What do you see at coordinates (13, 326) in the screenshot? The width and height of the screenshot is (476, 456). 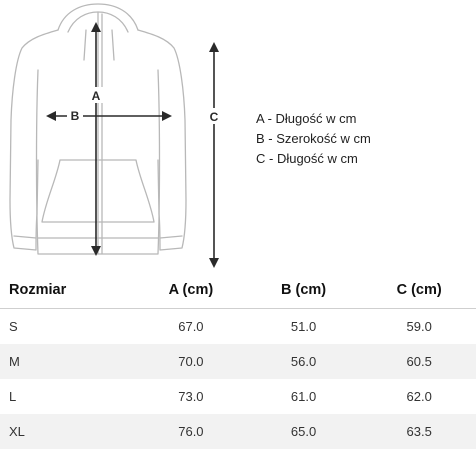 I see `cell-size: S` at bounding box center [13, 326].